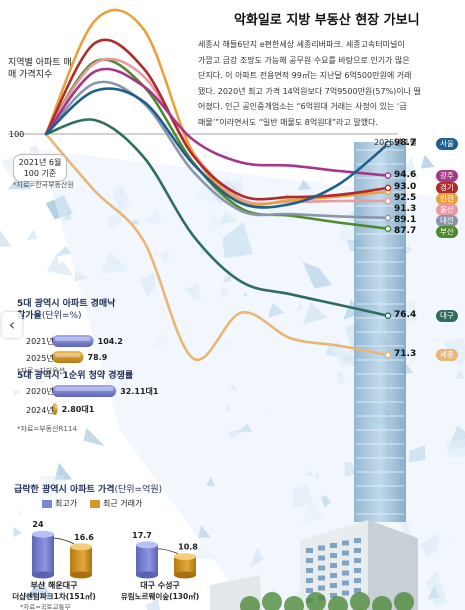 The width and height of the screenshot is (465, 610). Describe the element at coordinates (66, 310) in the screenshot. I see `auction-title: 5대 광역시 아파트 경매낙찰가율(단위=%)` at that location.